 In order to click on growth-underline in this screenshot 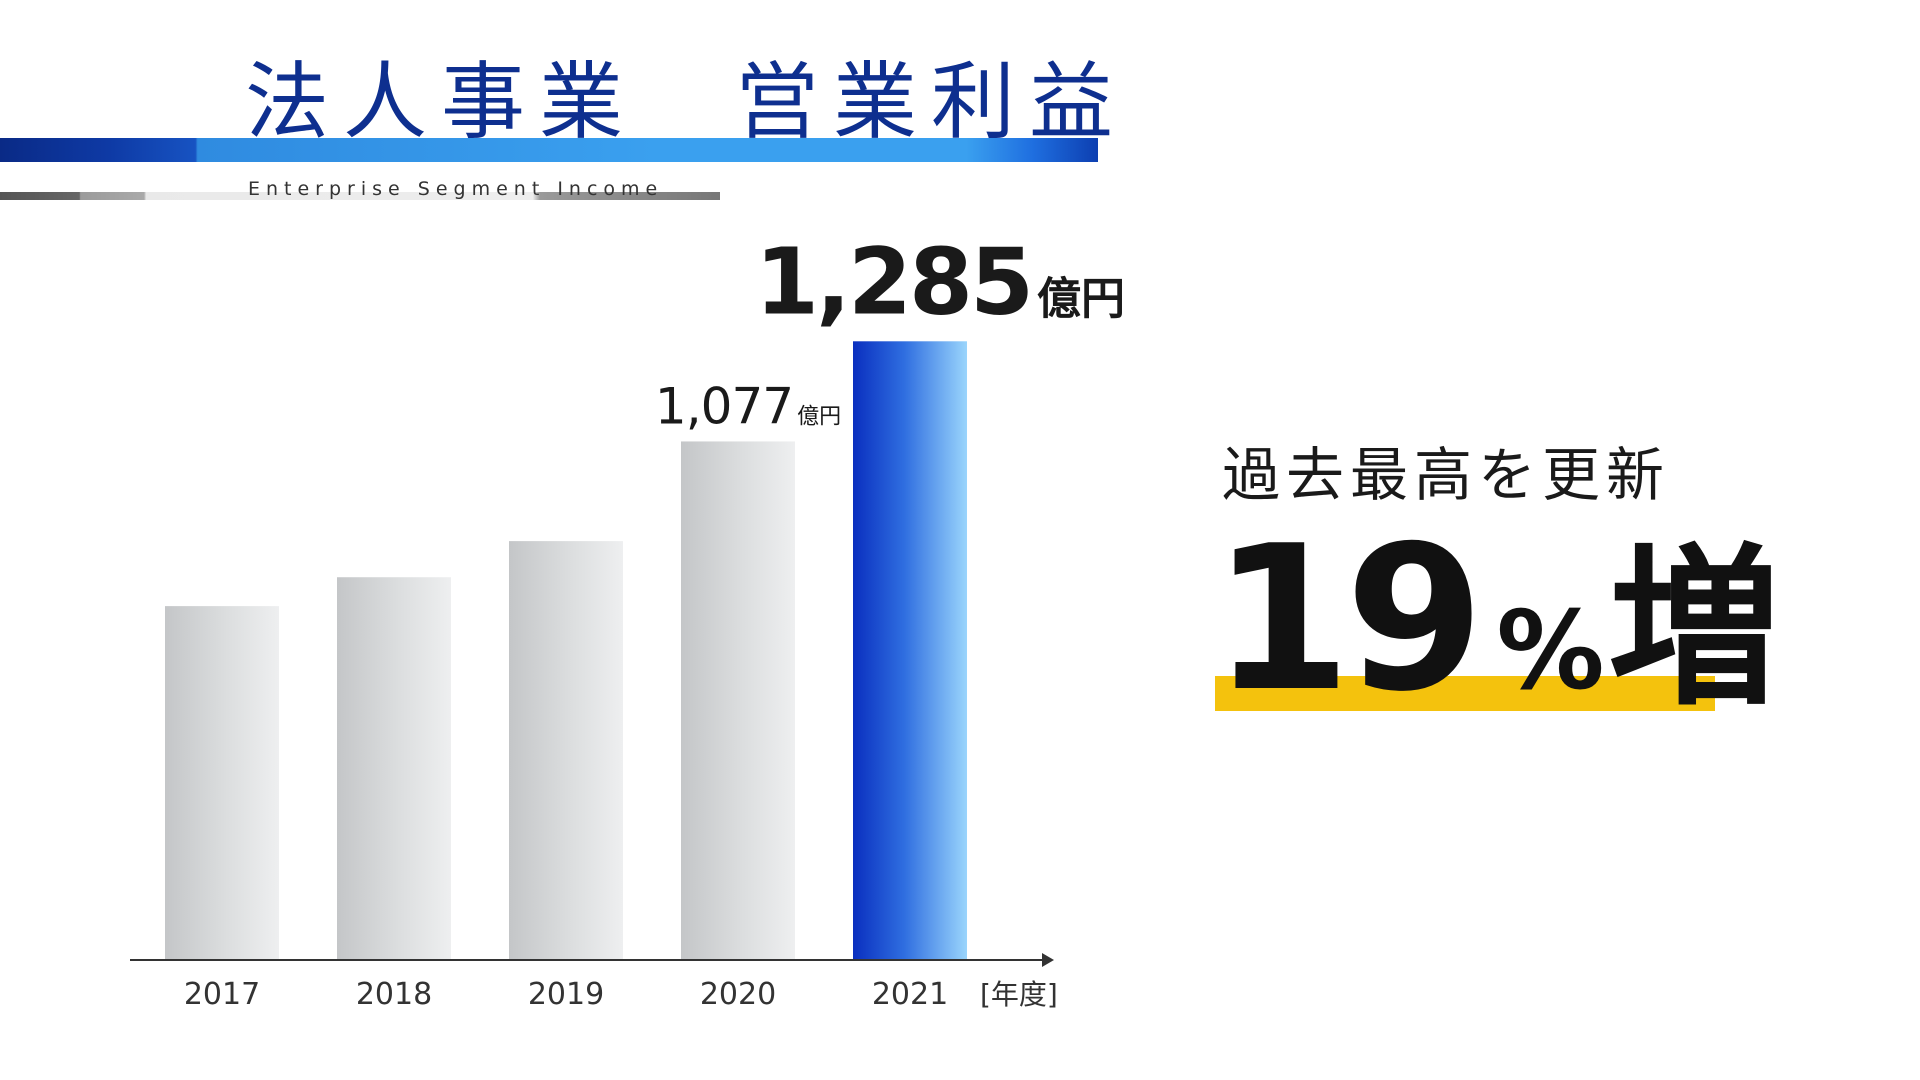, I will do `click(1465, 693)`.